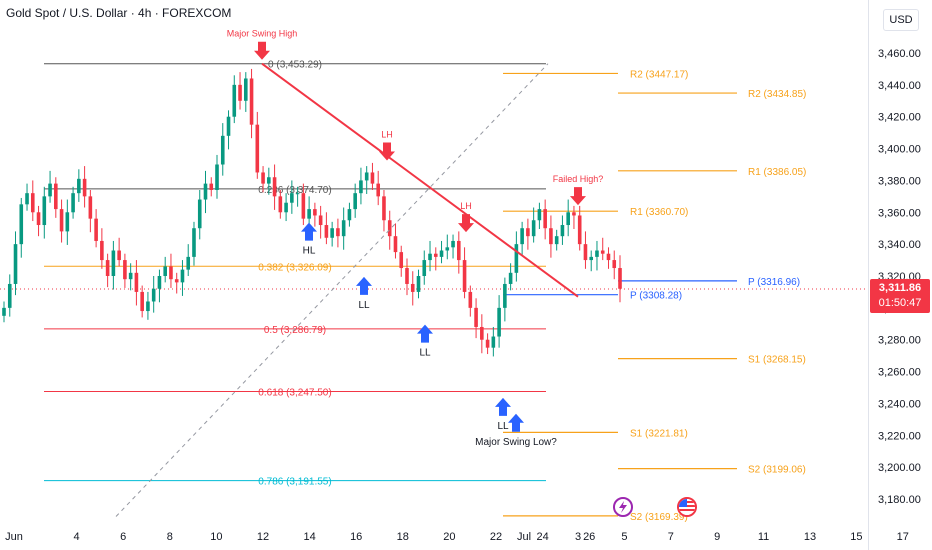 The image size is (932, 550). I want to click on x-tick-label: 3, so click(578, 537).